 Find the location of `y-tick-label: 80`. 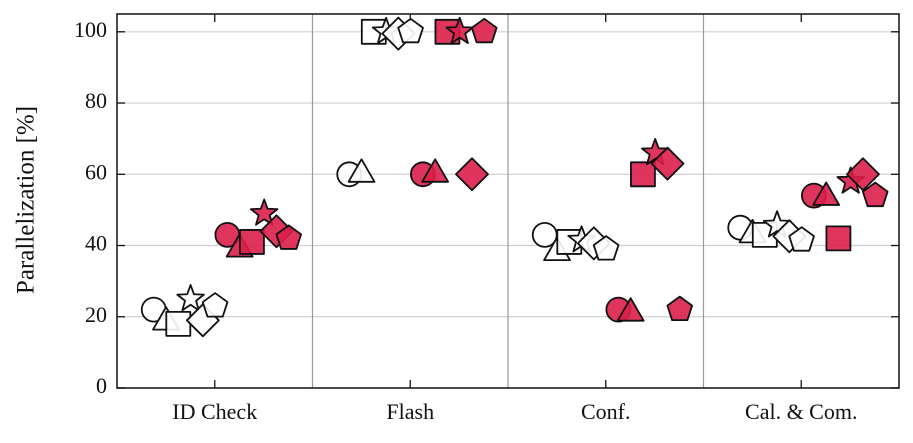

y-tick-label: 80 is located at coordinates (96, 100).